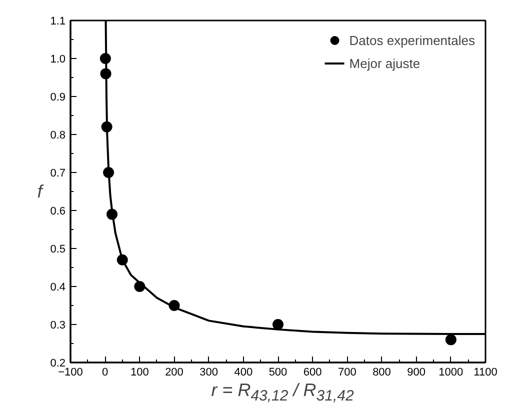  Describe the element at coordinates (58, 326) in the screenshot. I see `y-tick-label: 0.3` at that location.